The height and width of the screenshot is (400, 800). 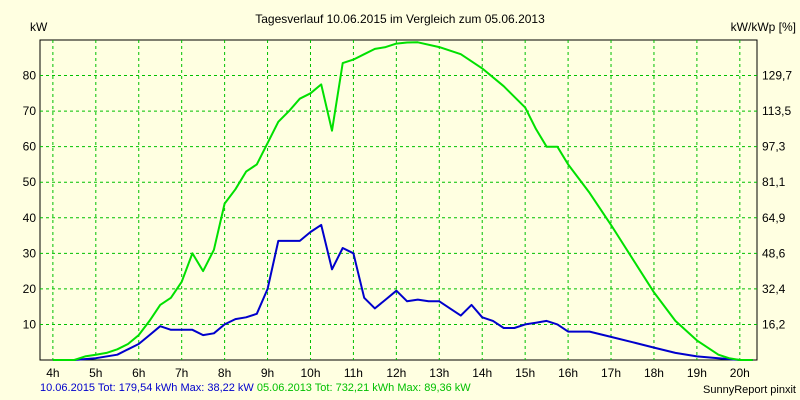 What do you see at coordinates (774, 289) in the screenshot?
I see `y-tick-label-right: 32,4` at bounding box center [774, 289].